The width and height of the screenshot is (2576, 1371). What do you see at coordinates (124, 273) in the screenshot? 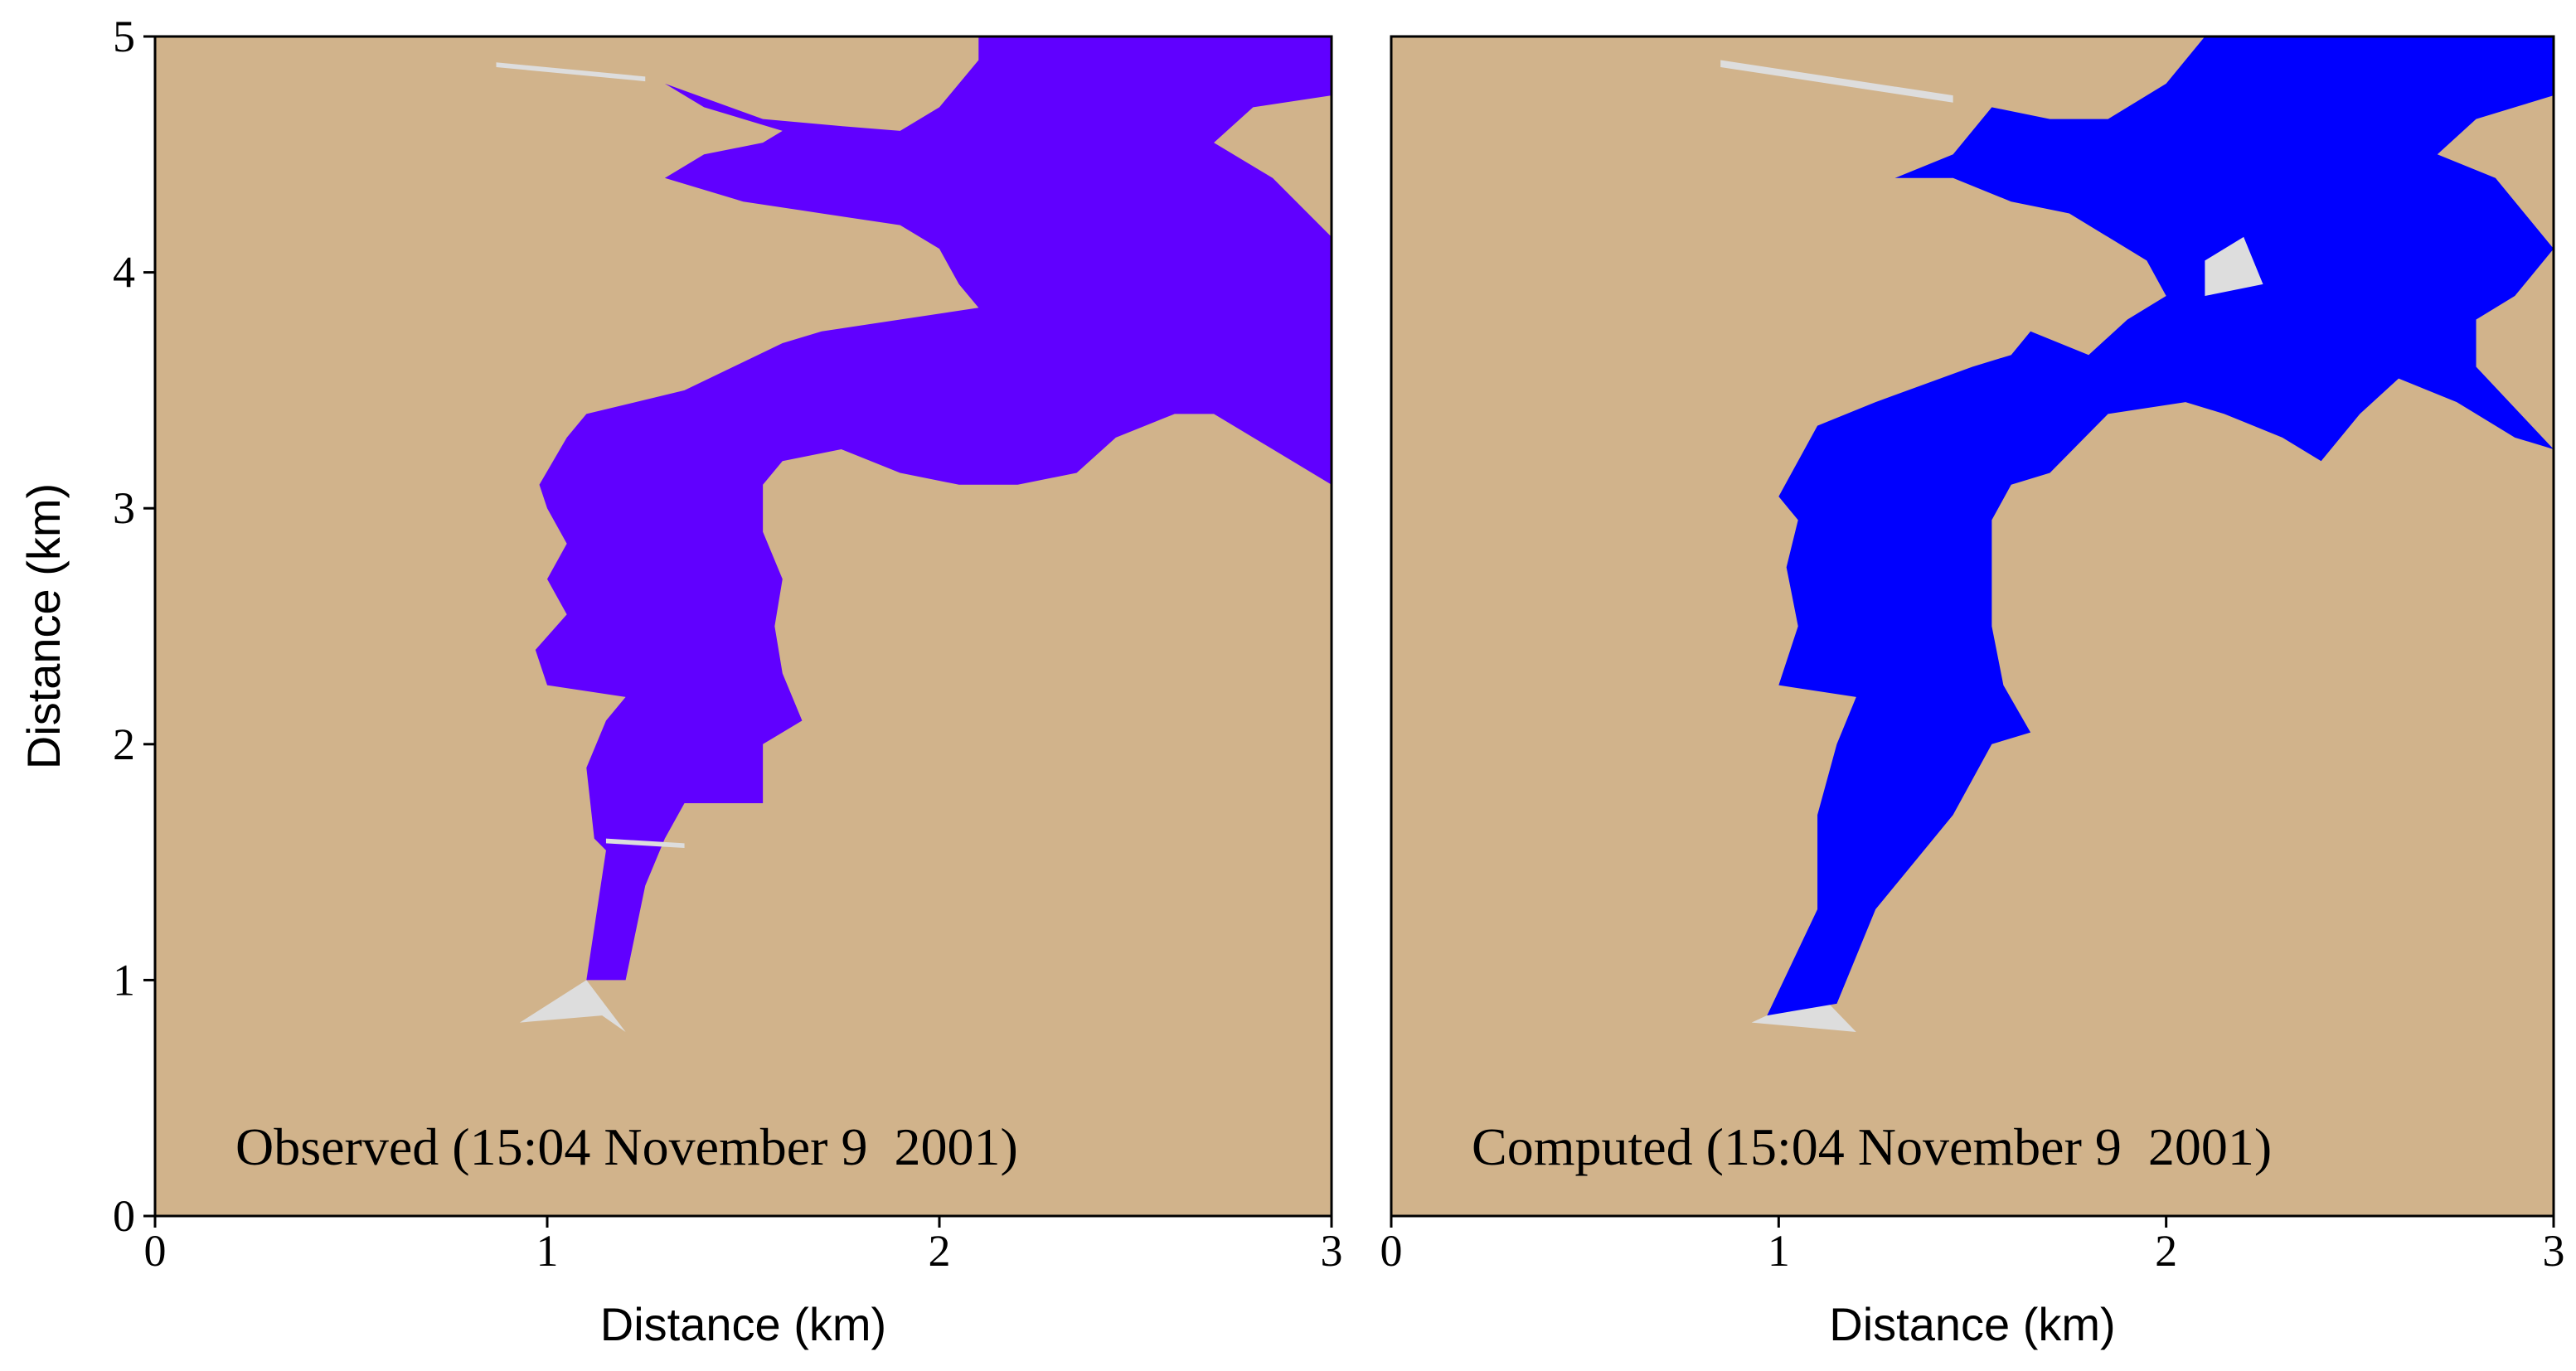
I see `y-tick-label: 4` at bounding box center [124, 273].